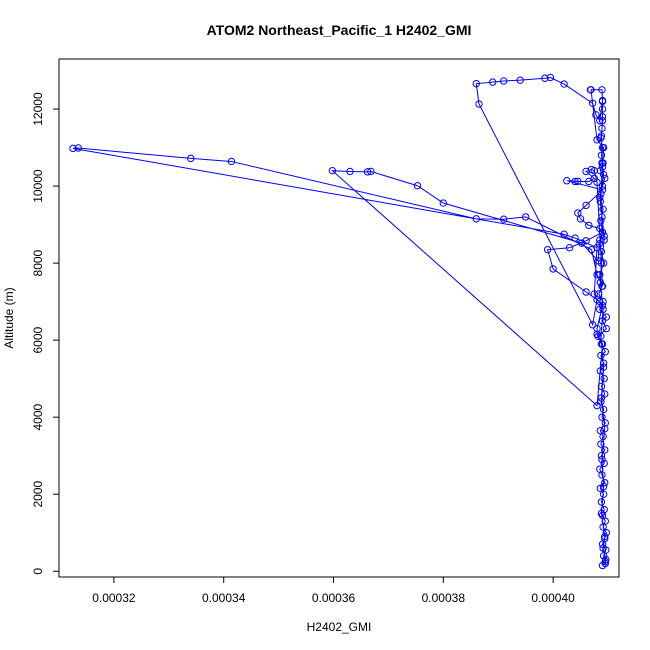 The image size is (650, 650). I want to click on x-axis: 0.00032 0.00034 0.00036 0.00038 0.00040, so click(333, 591).